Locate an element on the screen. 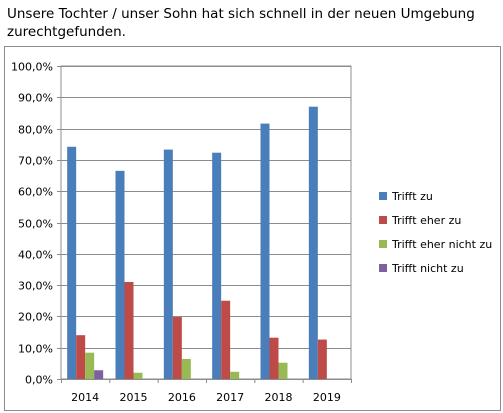  y-tick-label: 0,0% is located at coordinates (39, 380).